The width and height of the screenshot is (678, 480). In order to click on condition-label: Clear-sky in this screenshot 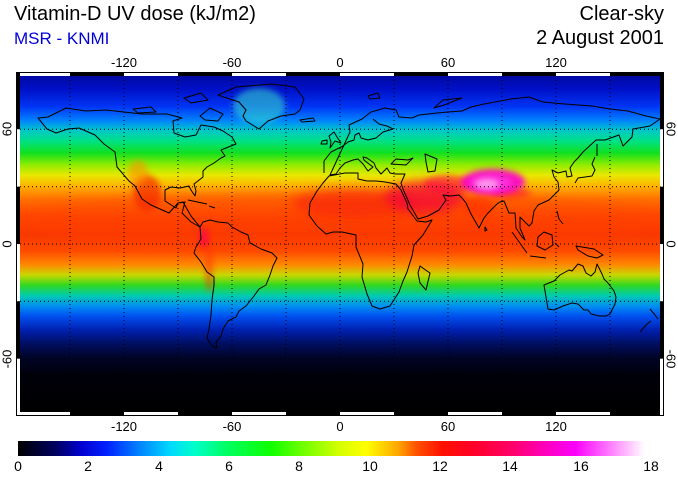, I will do `click(621, 14)`.